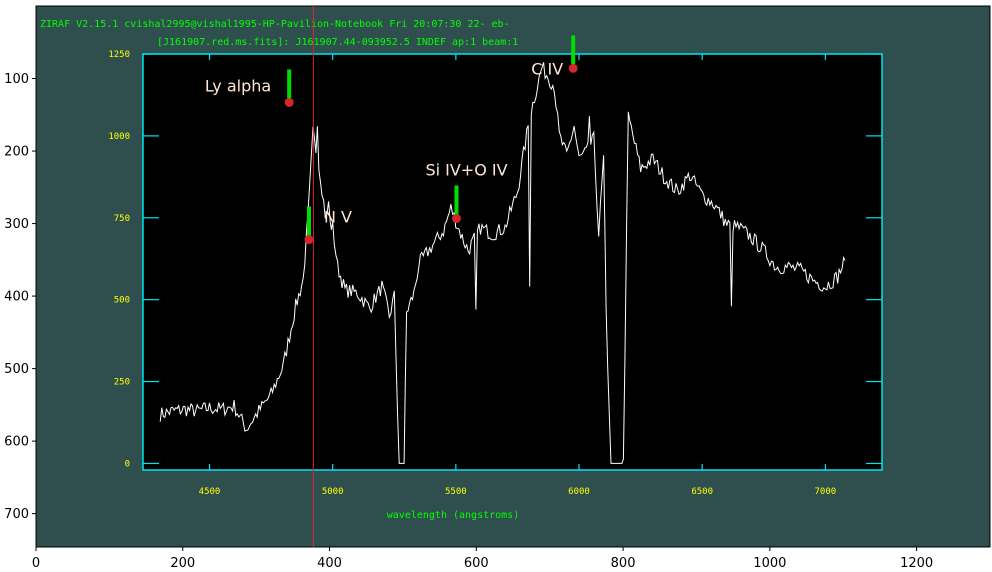  What do you see at coordinates (16, 224) in the screenshot?
I see `outer-y-tick-label: 300` at bounding box center [16, 224].